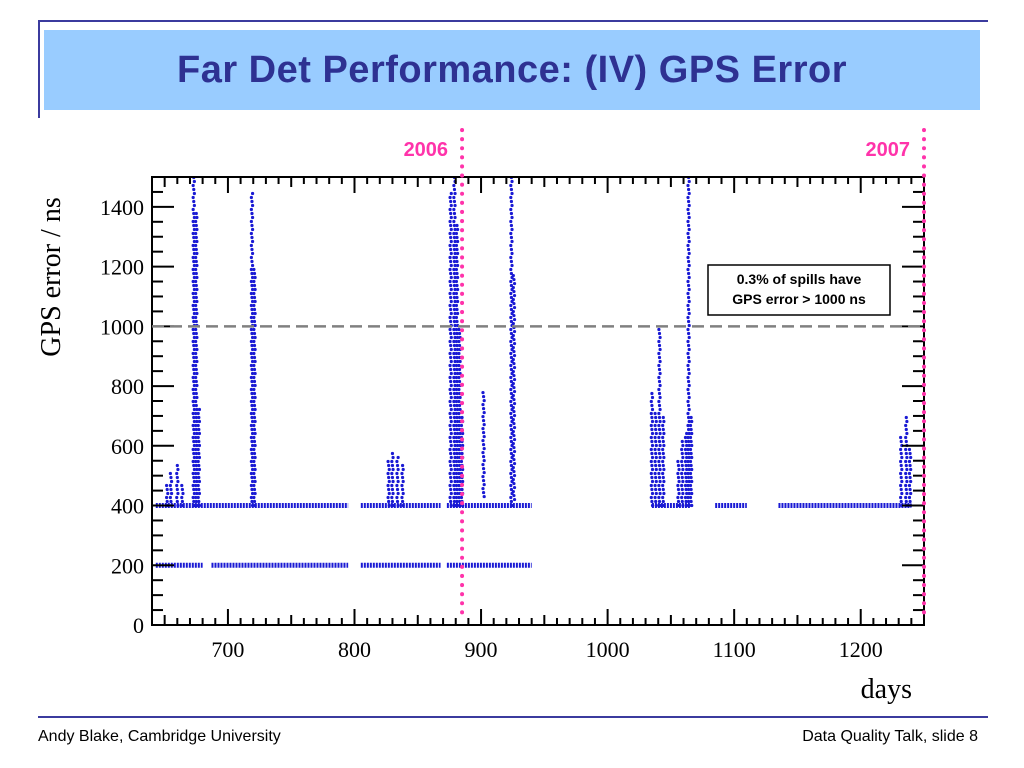 The width and height of the screenshot is (1024, 768). Describe the element at coordinates (888, 150) in the screenshot. I see `year-label-2007: 2007` at that location.